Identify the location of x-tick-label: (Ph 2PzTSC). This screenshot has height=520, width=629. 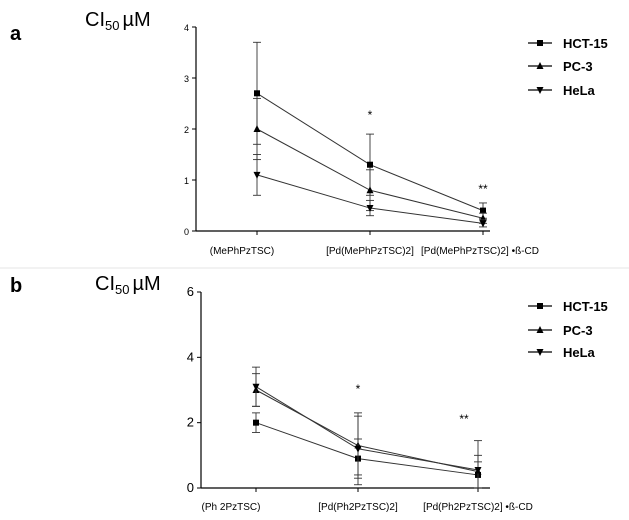
(231, 507).